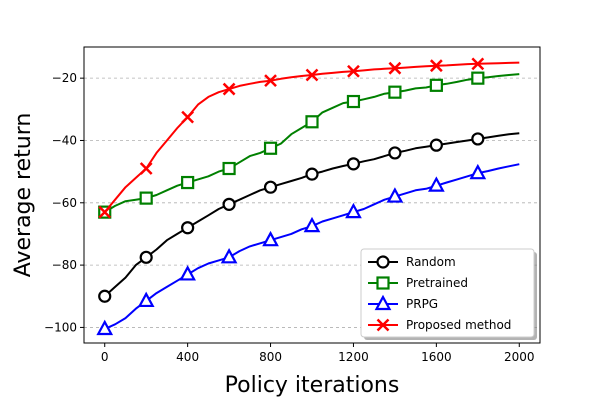  What do you see at coordinates (458, 325) in the screenshot?
I see `legend-label: Proposed method` at bounding box center [458, 325].